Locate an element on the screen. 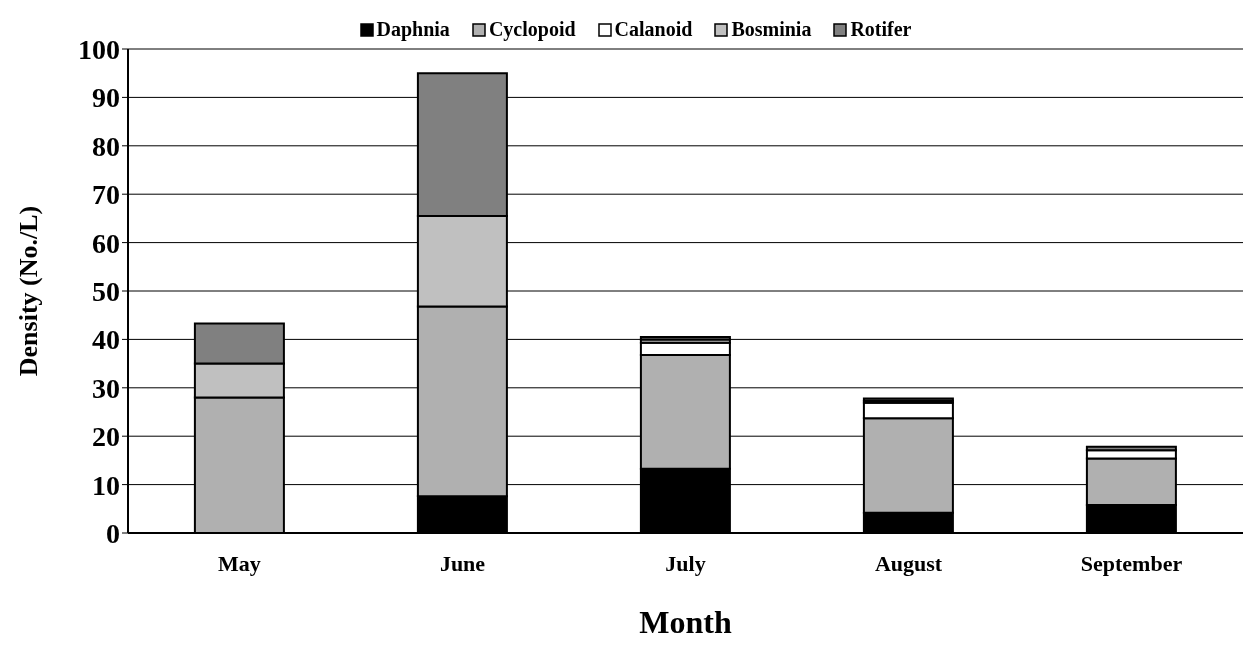 This screenshot has height=664, width=1259. y-tick-label: 0 is located at coordinates (113, 533).